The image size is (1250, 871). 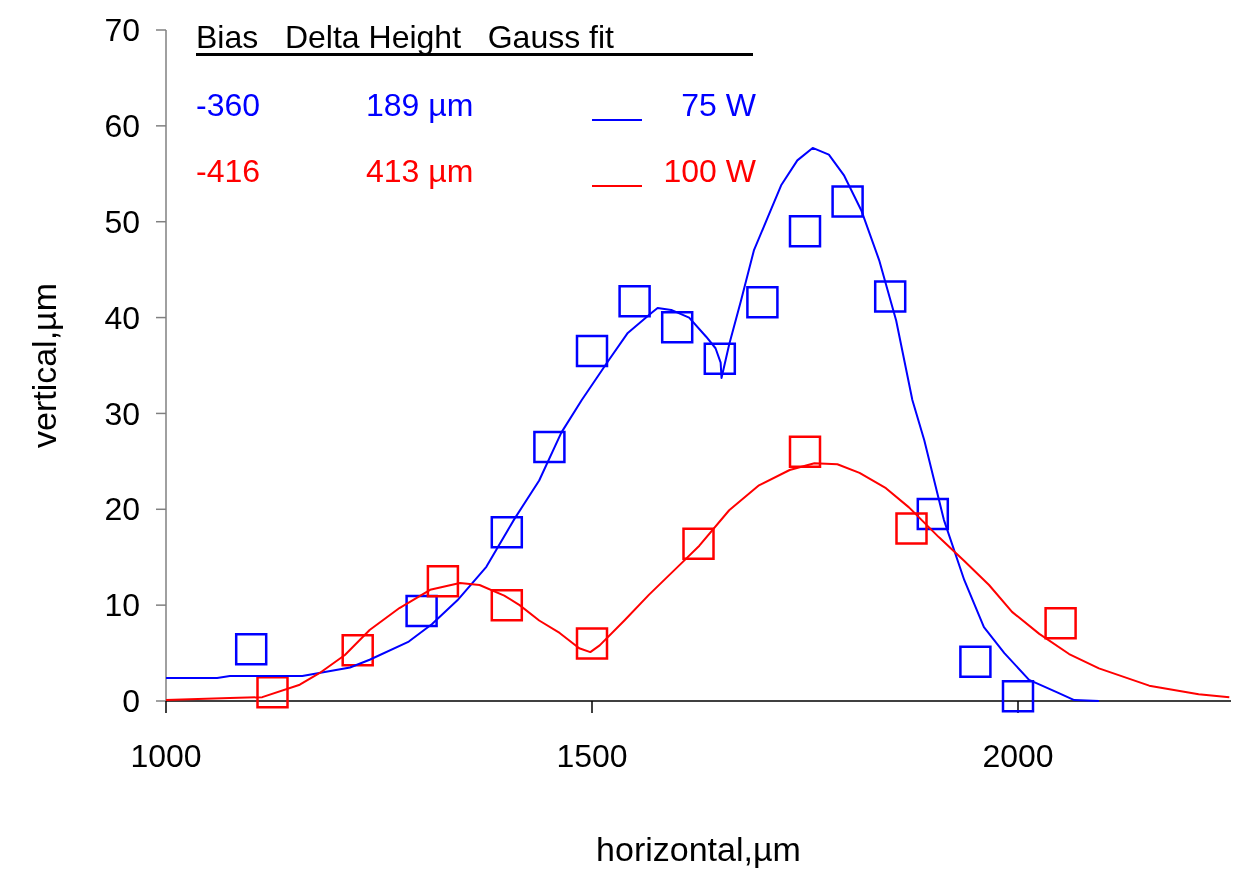 What do you see at coordinates (131, 701) in the screenshot?
I see `y-tick-label: 0` at bounding box center [131, 701].